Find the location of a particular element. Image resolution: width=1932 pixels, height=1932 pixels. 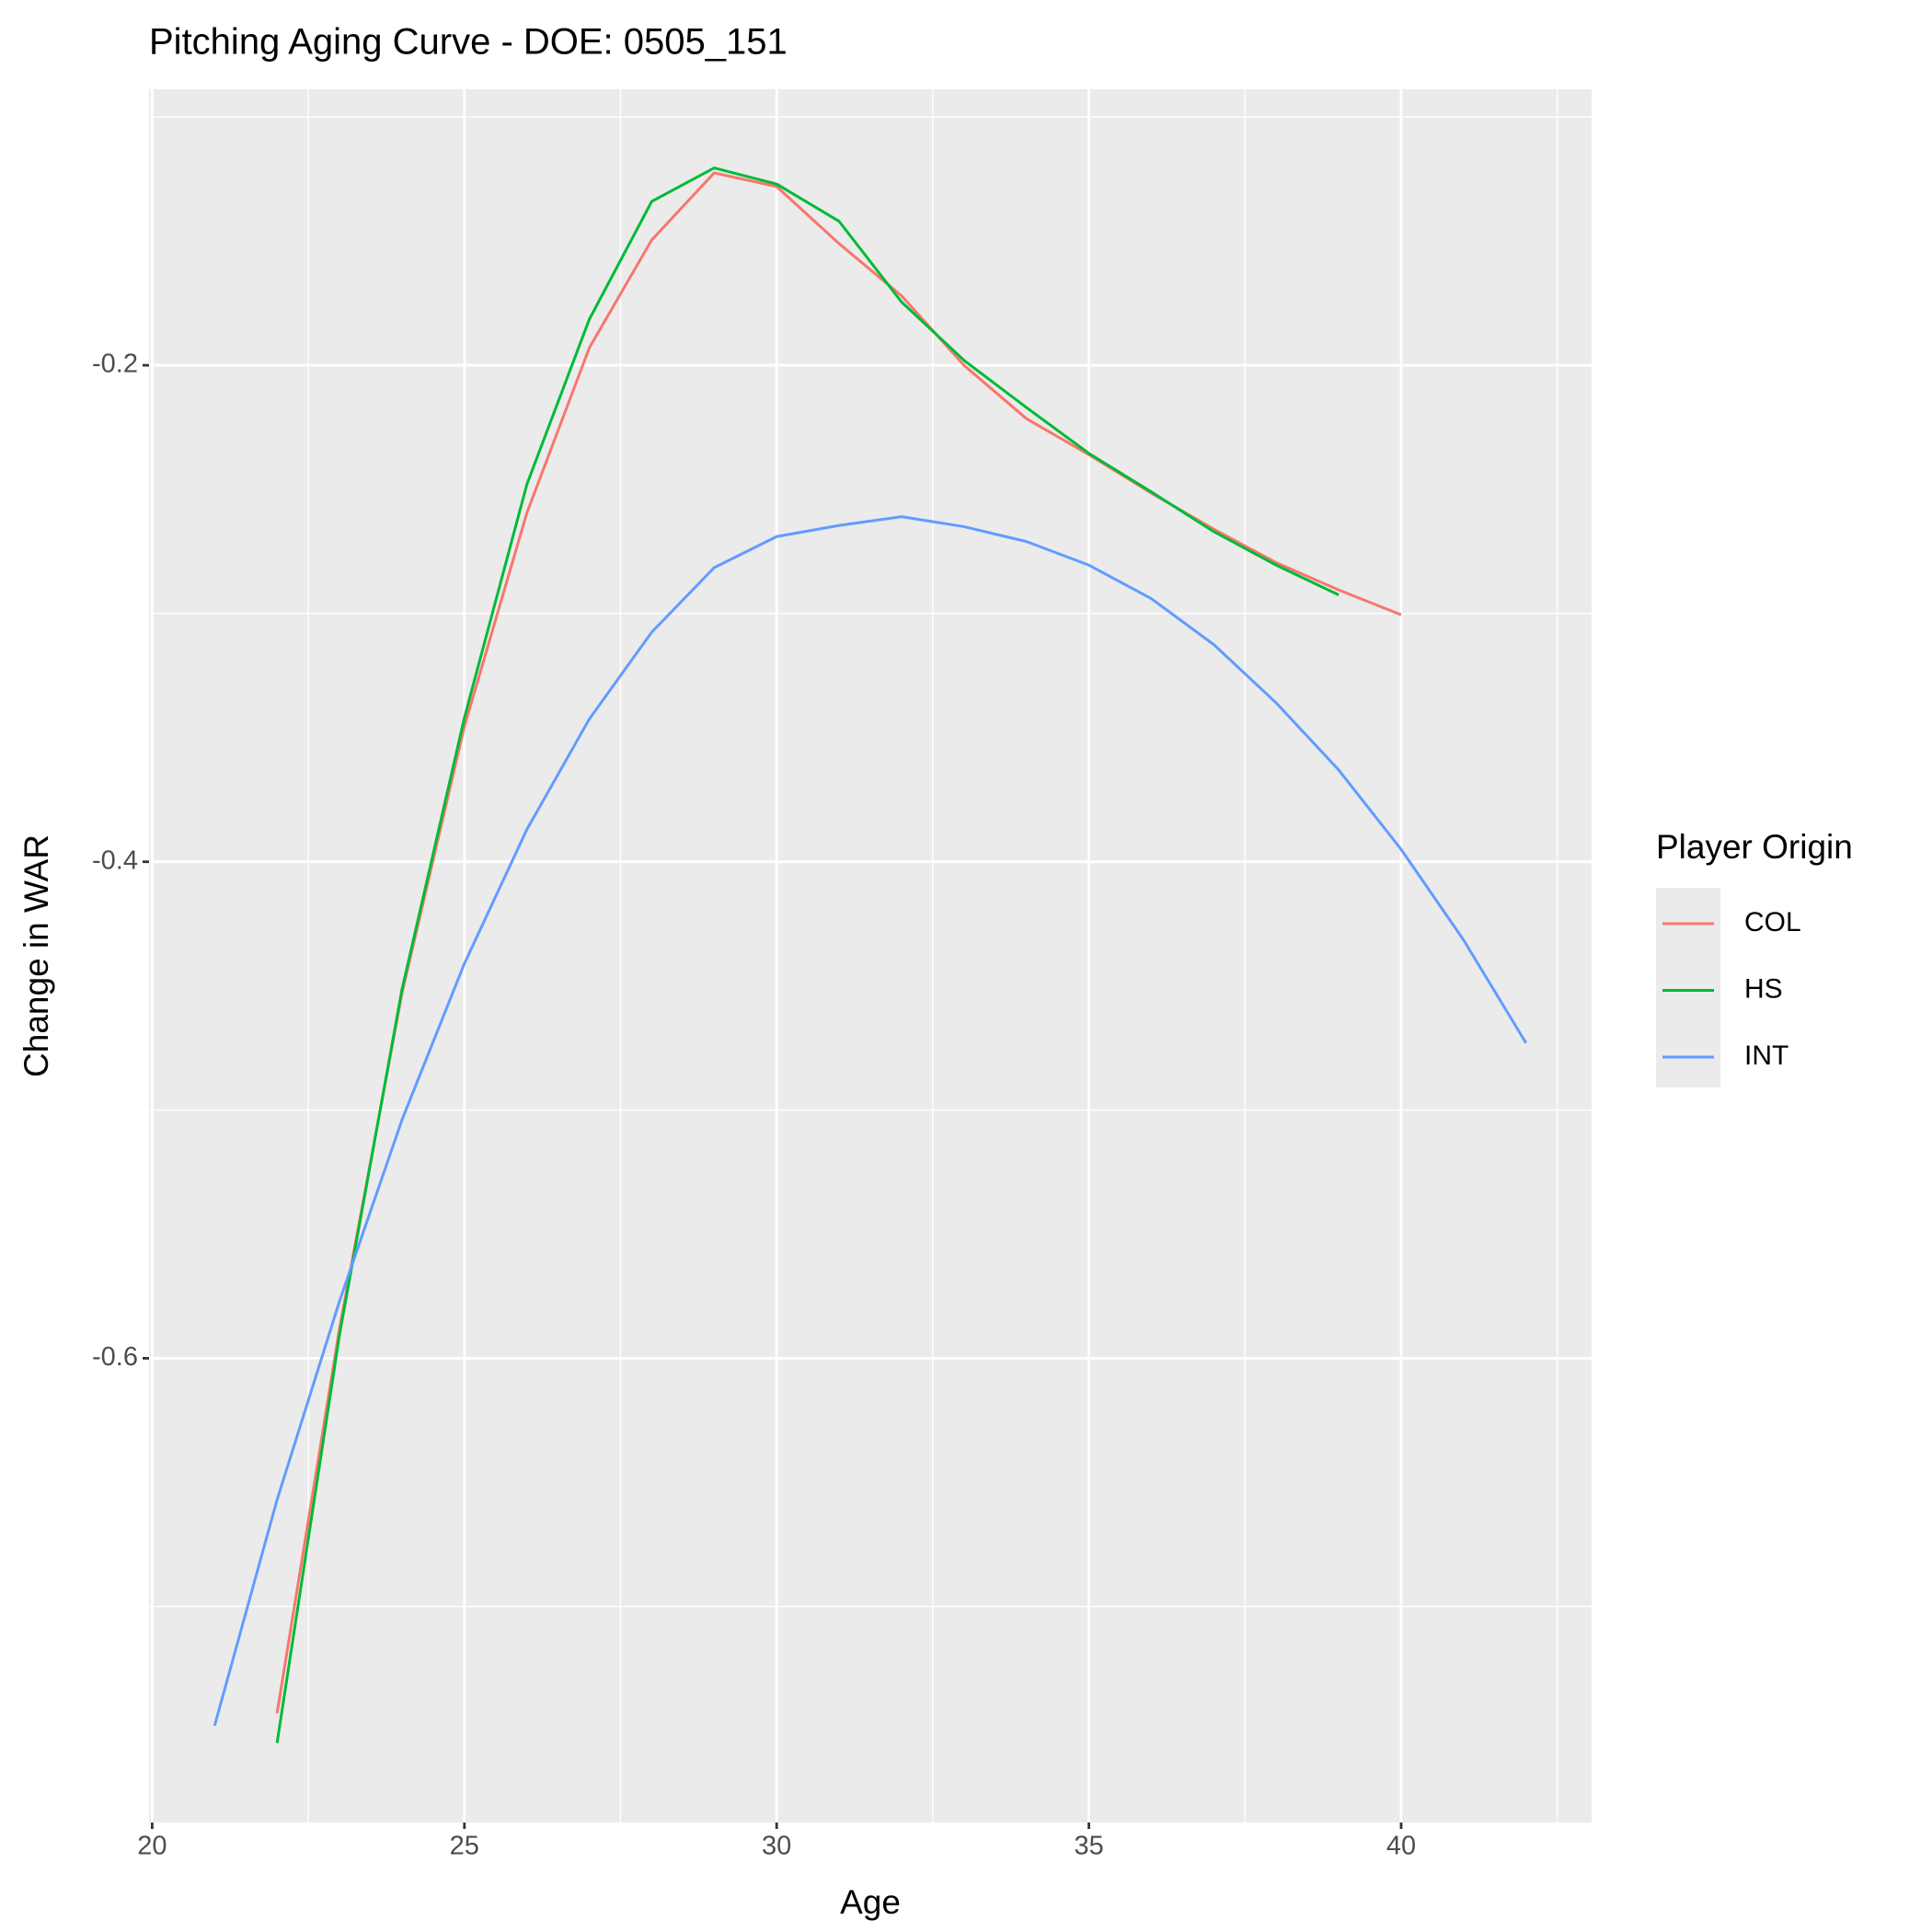

x-tick-label: 20 is located at coordinates (152, 1846).